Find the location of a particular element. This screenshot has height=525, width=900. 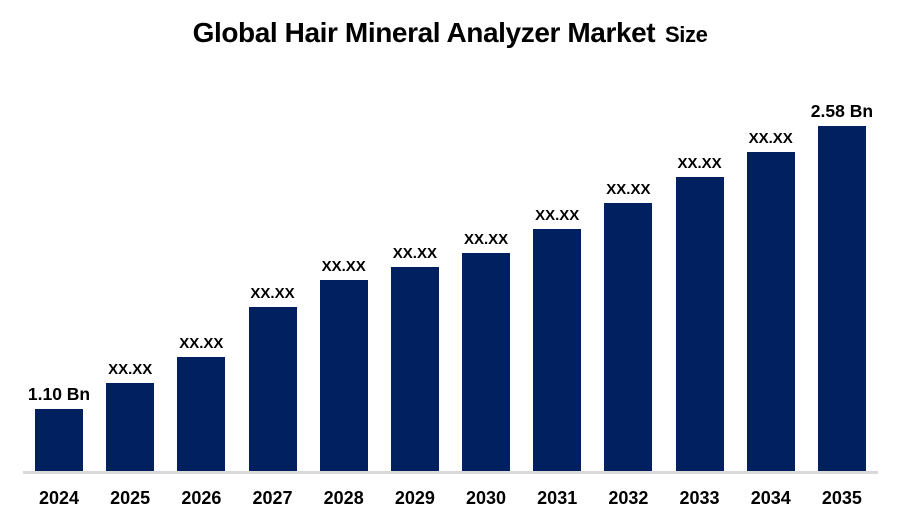

chart-title-main: Global Hair Mineral Analyzer Market is located at coordinates (424, 32).